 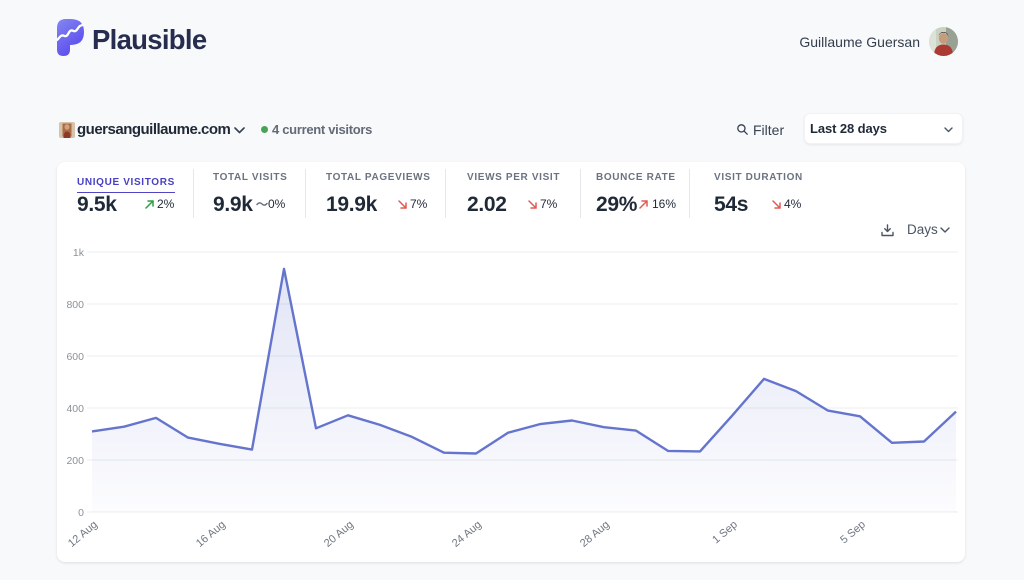 What do you see at coordinates (75, 461) in the screenshot?
I see `svg-text: 200` at bounding box center [75, 461].